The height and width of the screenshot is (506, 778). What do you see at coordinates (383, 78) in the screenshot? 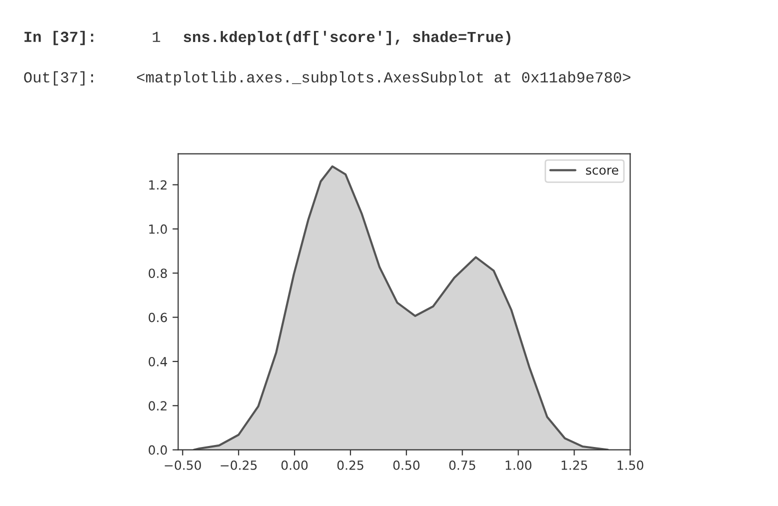
I see `text: <matplotlib.axes._subplots.AxesSubplot at 0x11ab9e780>` at bounding box center [383, 78].